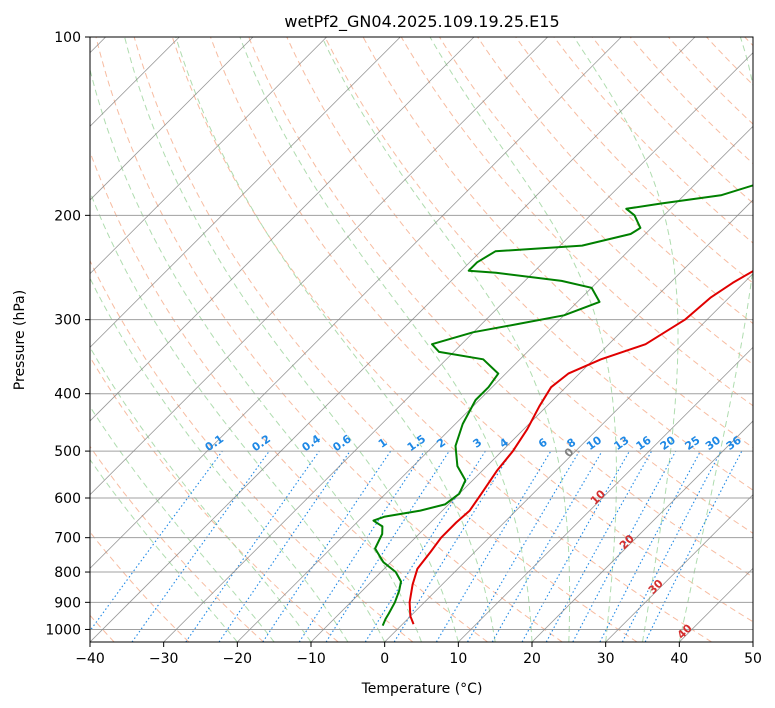 The image size is (775, 708). What do you see at coordinates (67, 452) in the screenshot?
I see `y-tick-label: 500` at bounding box center [67, 452].